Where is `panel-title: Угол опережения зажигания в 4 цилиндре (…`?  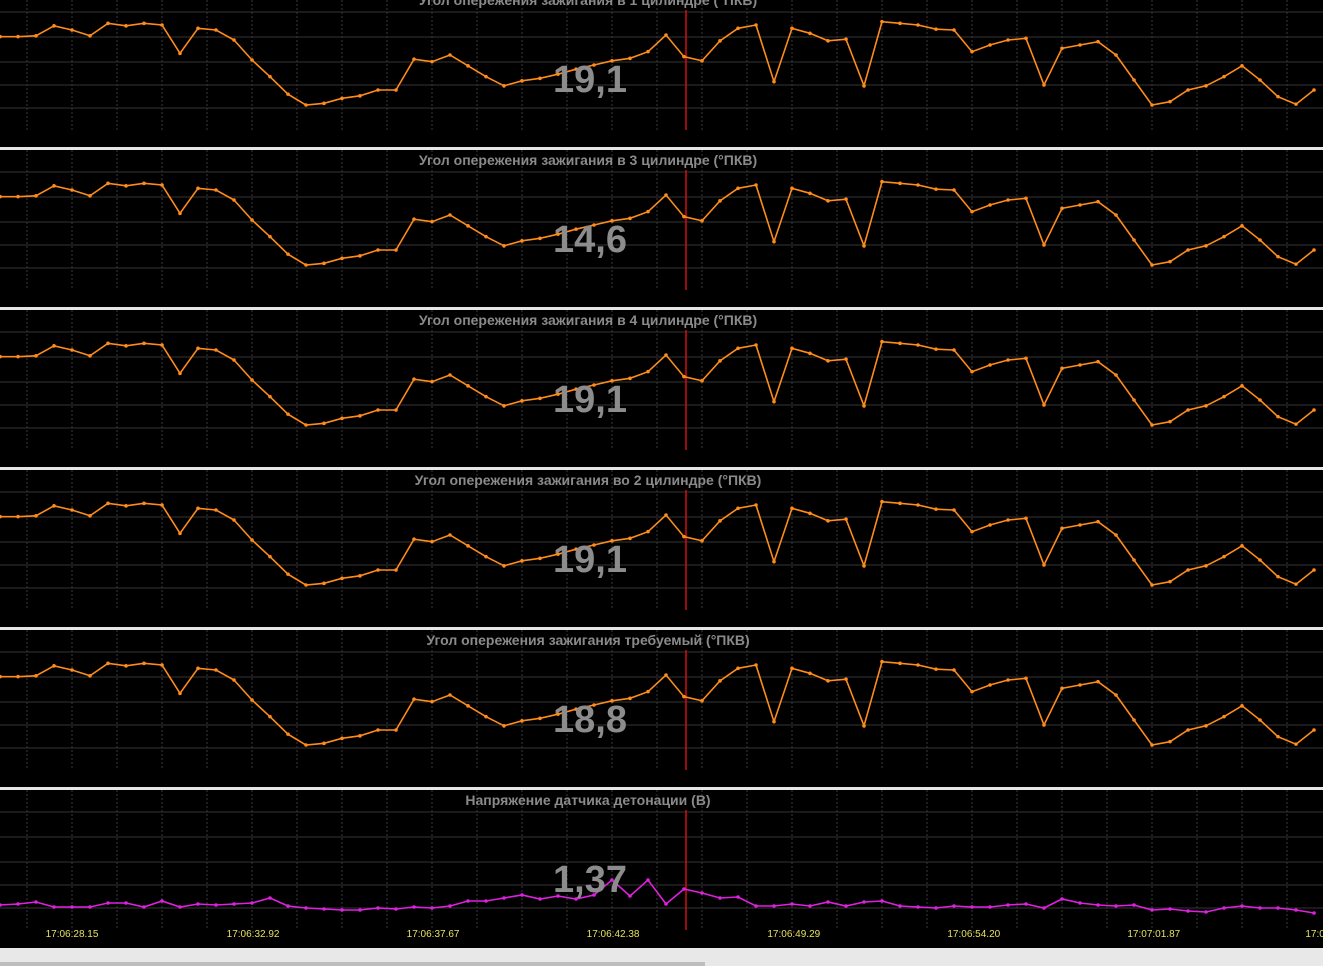 panel-title: Угол опережения зажигания в 4 цилиндре (… is located at coordinates (588, 320).